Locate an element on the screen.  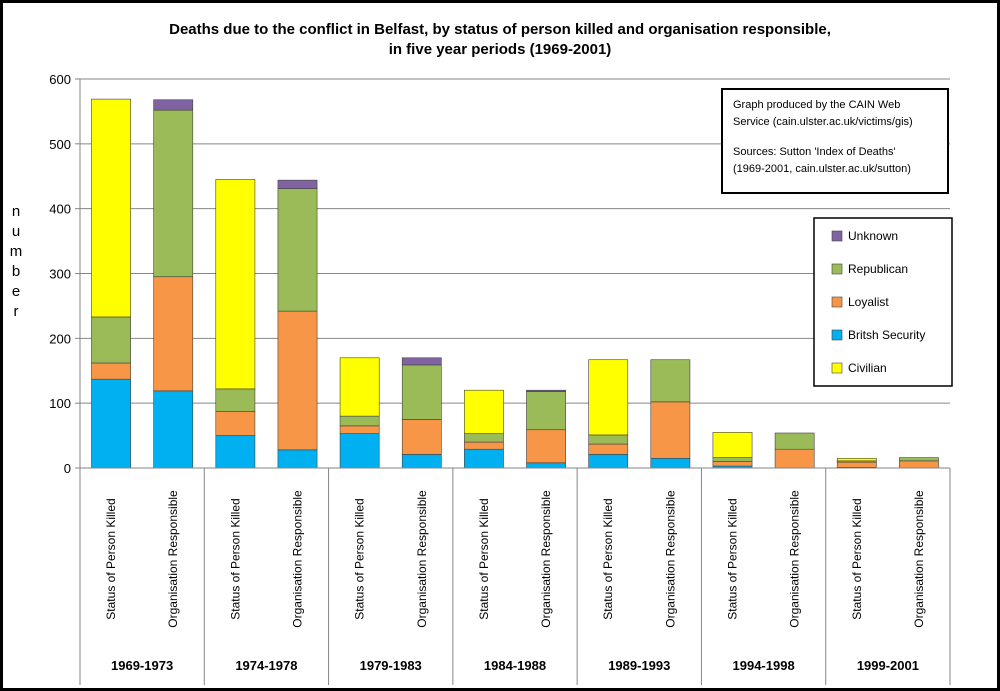
y-tick-label: 200 is located at coordinates (60, 338).